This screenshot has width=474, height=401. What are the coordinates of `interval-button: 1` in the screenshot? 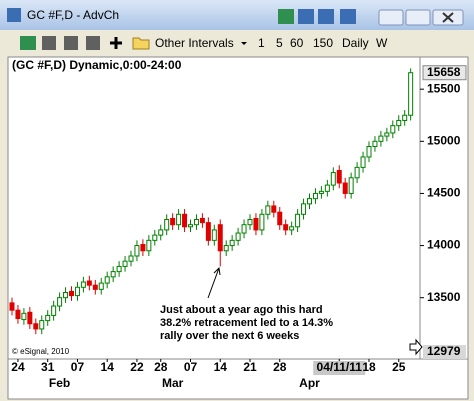 It's located at (261, 43).